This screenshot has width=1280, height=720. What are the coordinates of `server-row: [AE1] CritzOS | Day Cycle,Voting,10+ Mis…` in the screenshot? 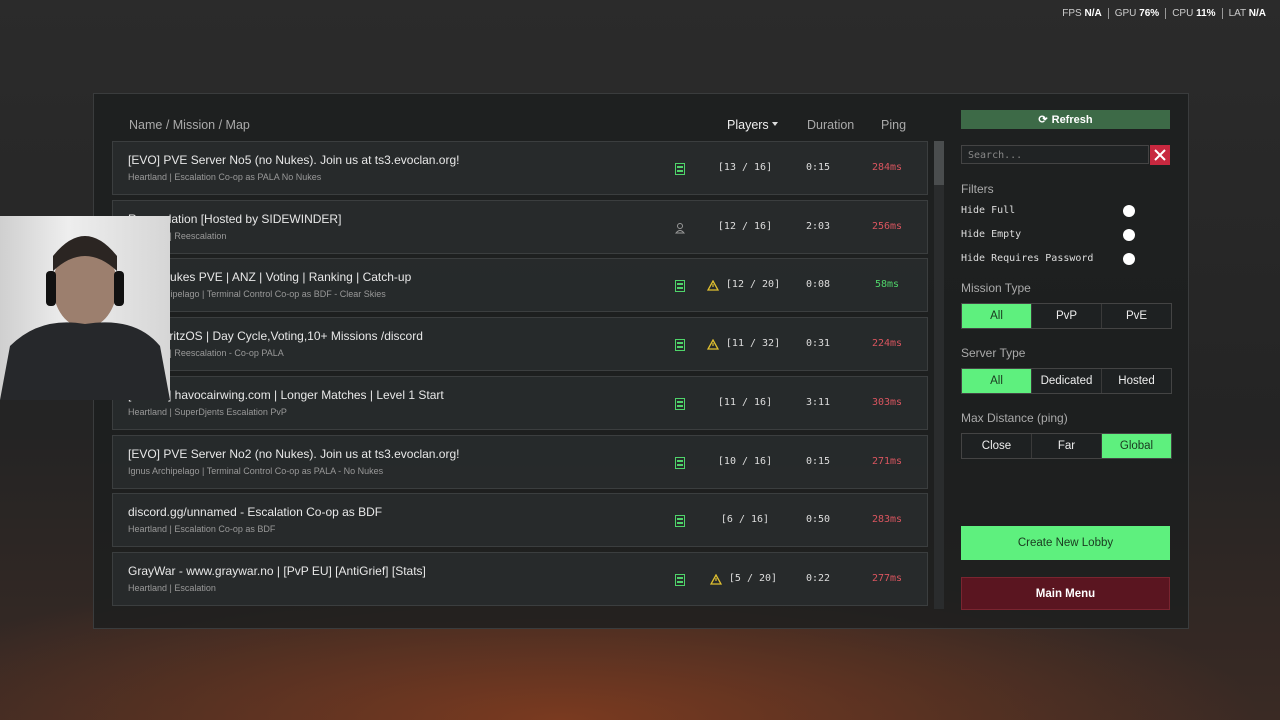 It's located at (520, 344).